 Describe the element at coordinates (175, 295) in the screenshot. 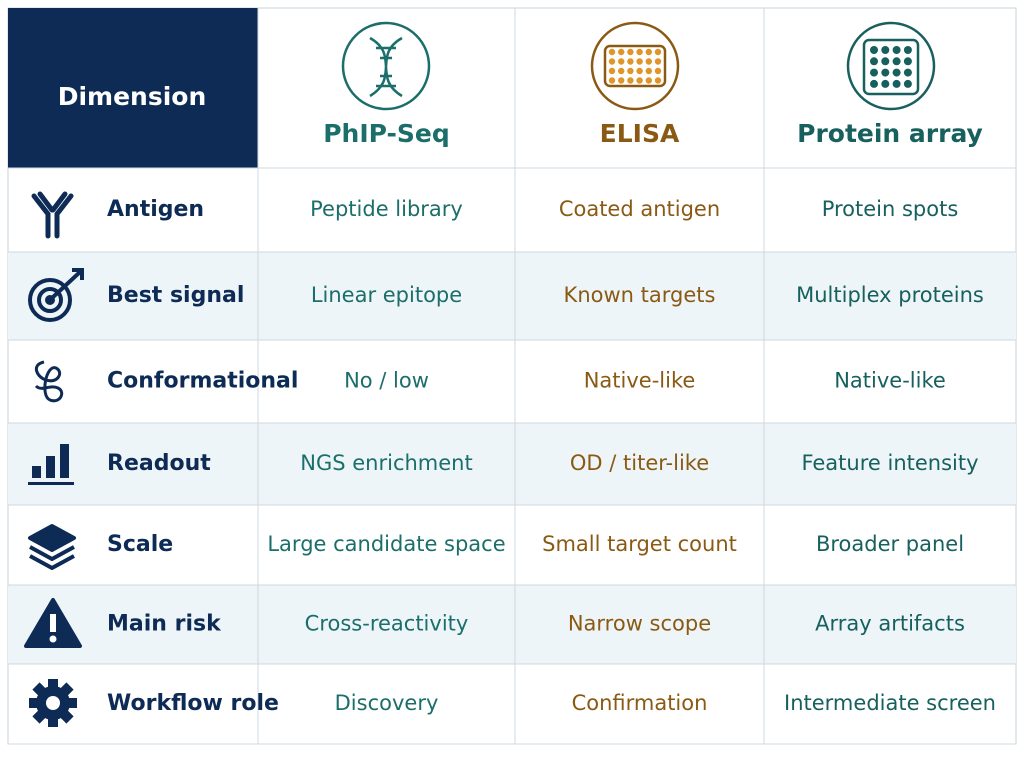

I see `row-label: Best signal` at that location.